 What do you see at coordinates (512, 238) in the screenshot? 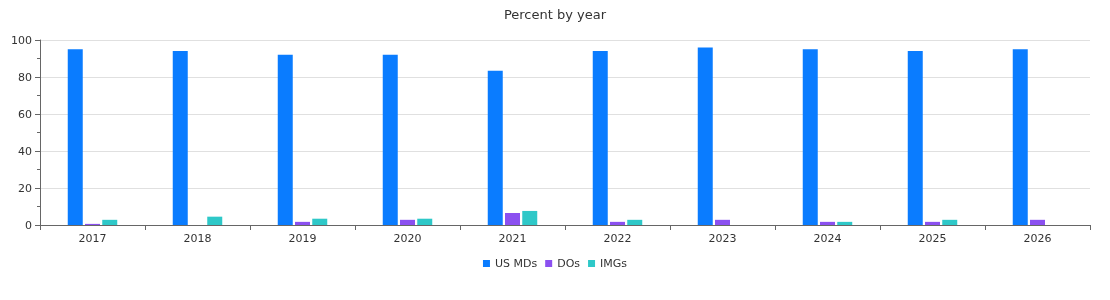
I see `x-tick-label: 2021` at bounding box center [512, 238].